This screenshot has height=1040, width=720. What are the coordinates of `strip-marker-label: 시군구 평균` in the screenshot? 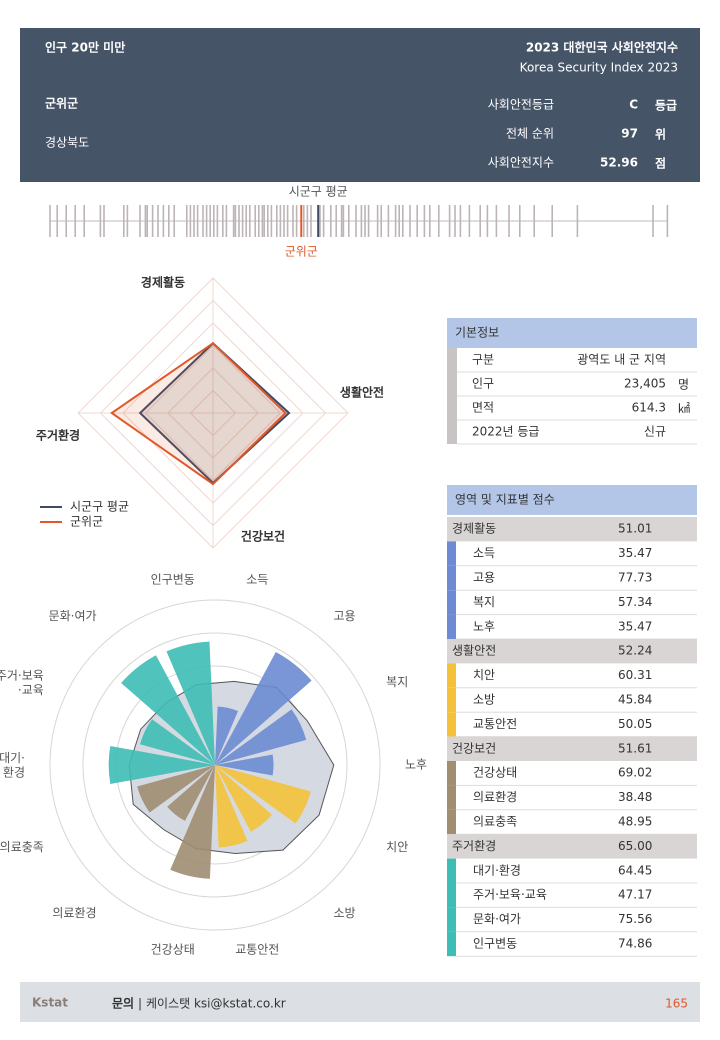 It's located at (318, 192).